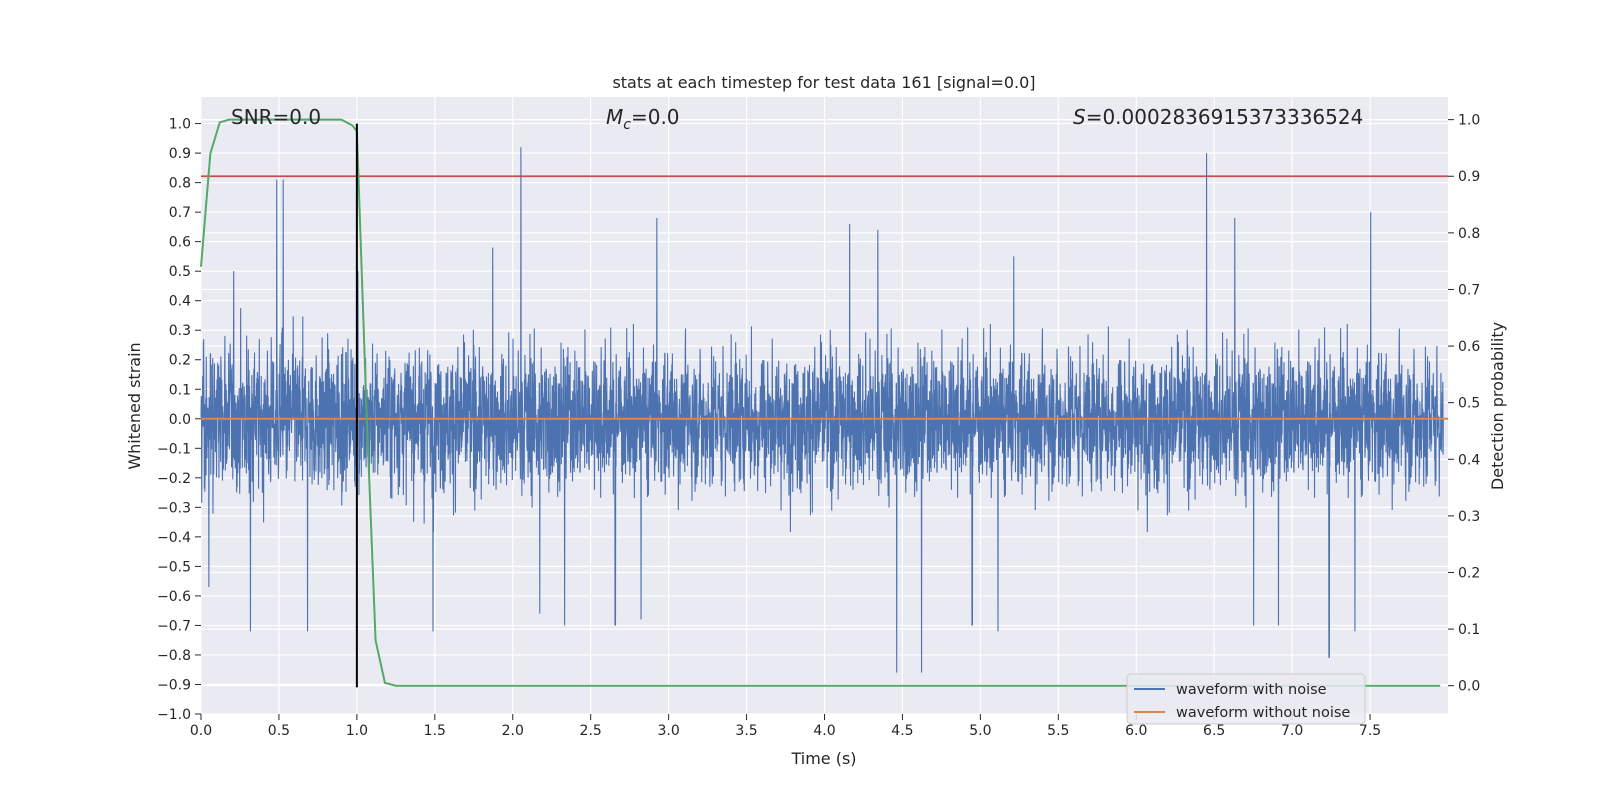 The width and height of the screenshot is (1600, 804). What do you see at coordinates (1469, 121) in the screenshot?
I see `y-right-tick-label: 1.0` at bounding box center [1469, 121].